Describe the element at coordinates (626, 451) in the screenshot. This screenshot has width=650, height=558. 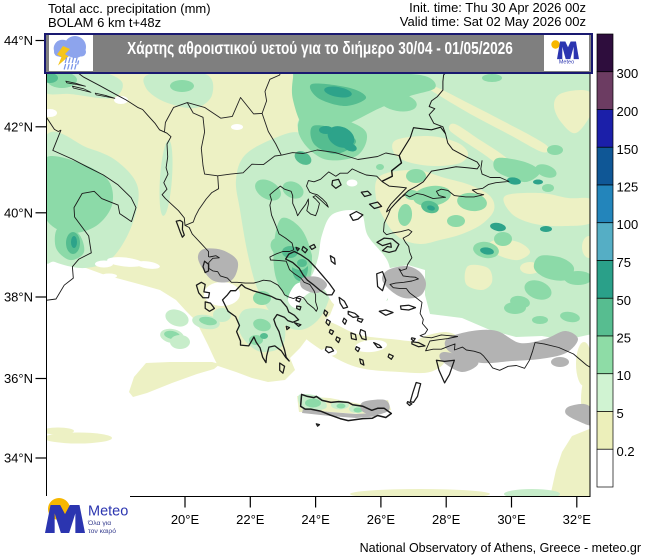
I see `svg-text: 0.2` at that location.